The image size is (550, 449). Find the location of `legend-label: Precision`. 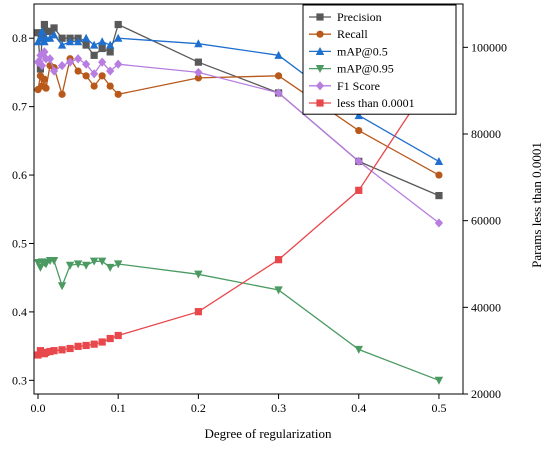

legend-label: Precision is located at coordinates (359, 17).